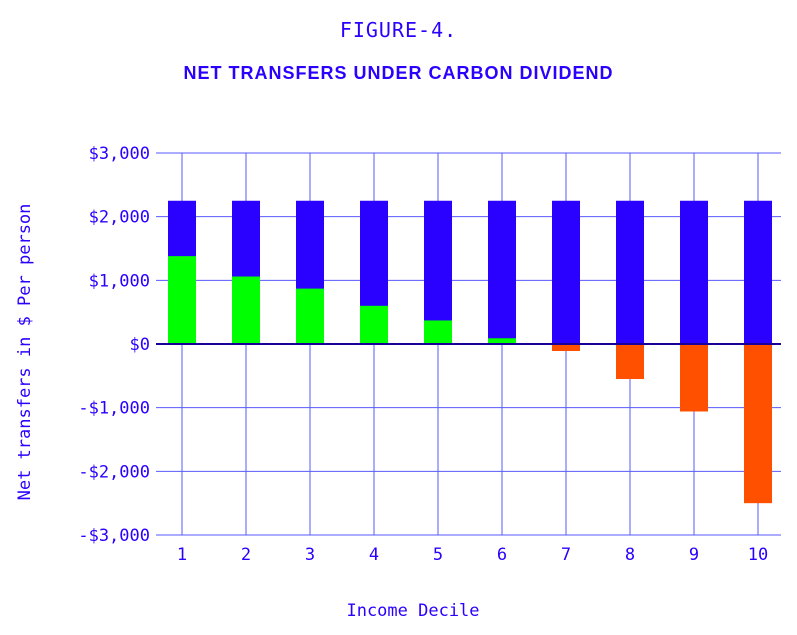  What do you see at coordinates (182, 555) in the screenshot?
I see `x-tick-label: 1` at bounding box center [182, 555].